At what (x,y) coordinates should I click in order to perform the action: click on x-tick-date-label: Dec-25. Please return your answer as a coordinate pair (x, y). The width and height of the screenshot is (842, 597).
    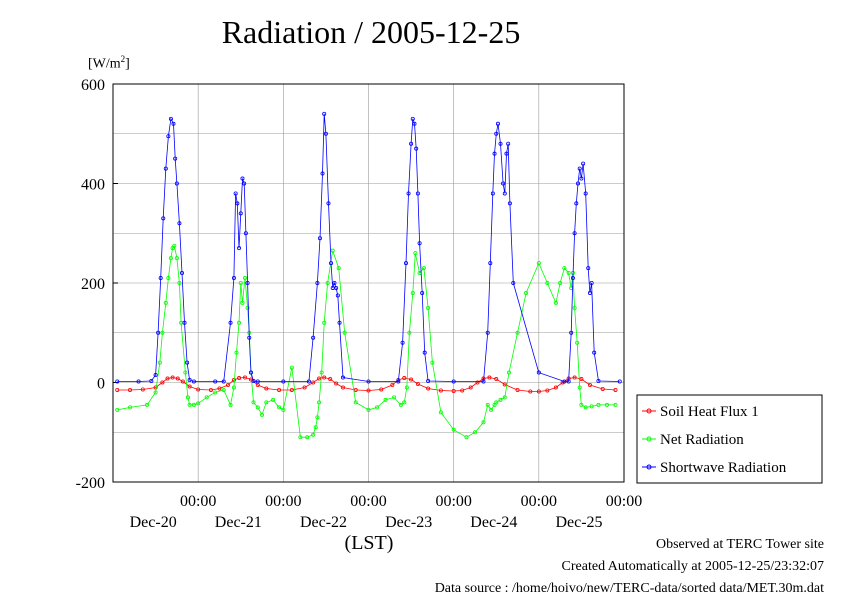
    Looking at the image, I should click on (578, 522).